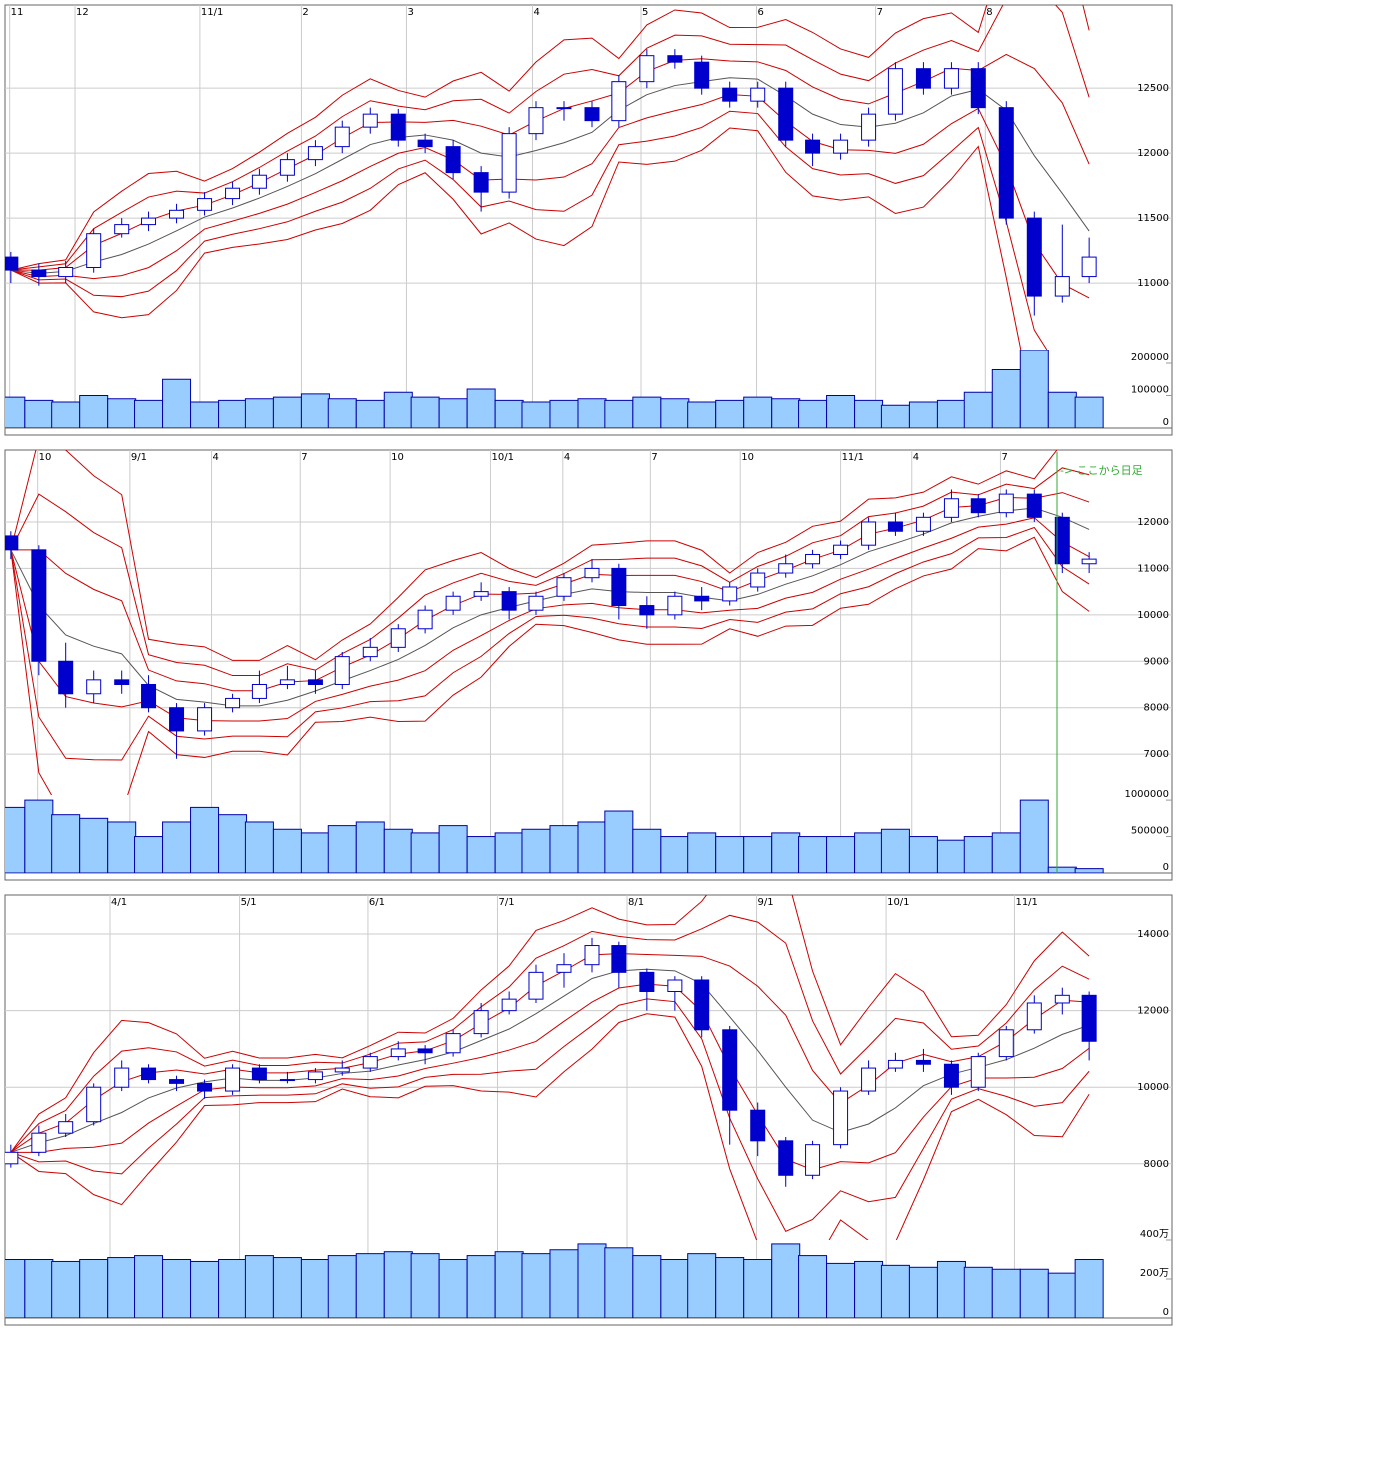  What do you see at coordinates (645, 12) in the screenshot?
I see `x-tick-label: 5` at bounding box center [645, 12].